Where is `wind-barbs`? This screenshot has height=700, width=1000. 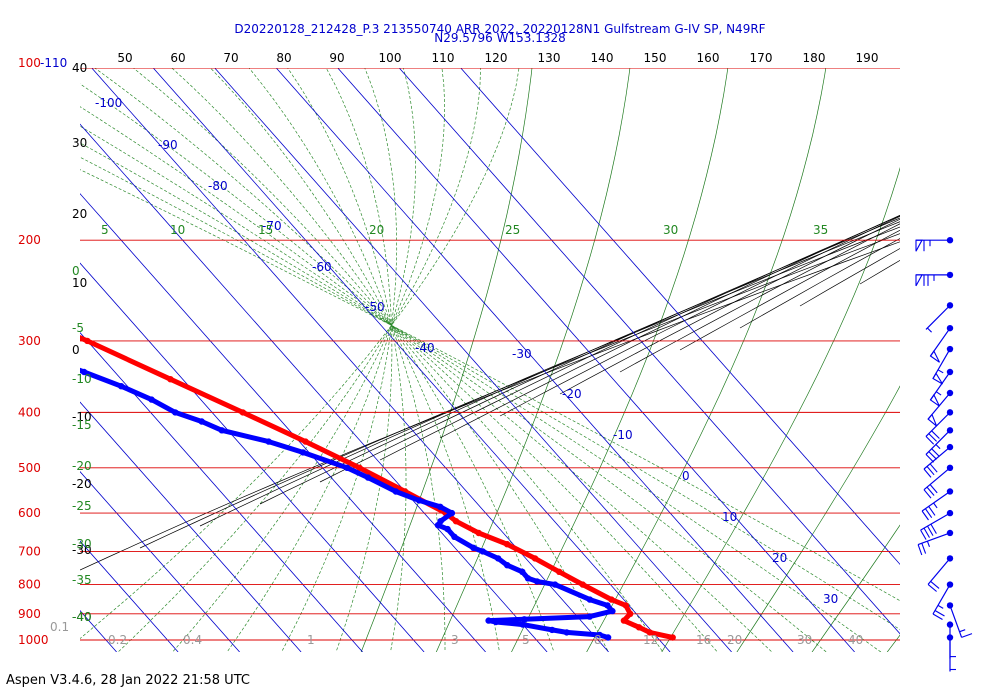
wind-barbs is located at coordinates (944, 454).